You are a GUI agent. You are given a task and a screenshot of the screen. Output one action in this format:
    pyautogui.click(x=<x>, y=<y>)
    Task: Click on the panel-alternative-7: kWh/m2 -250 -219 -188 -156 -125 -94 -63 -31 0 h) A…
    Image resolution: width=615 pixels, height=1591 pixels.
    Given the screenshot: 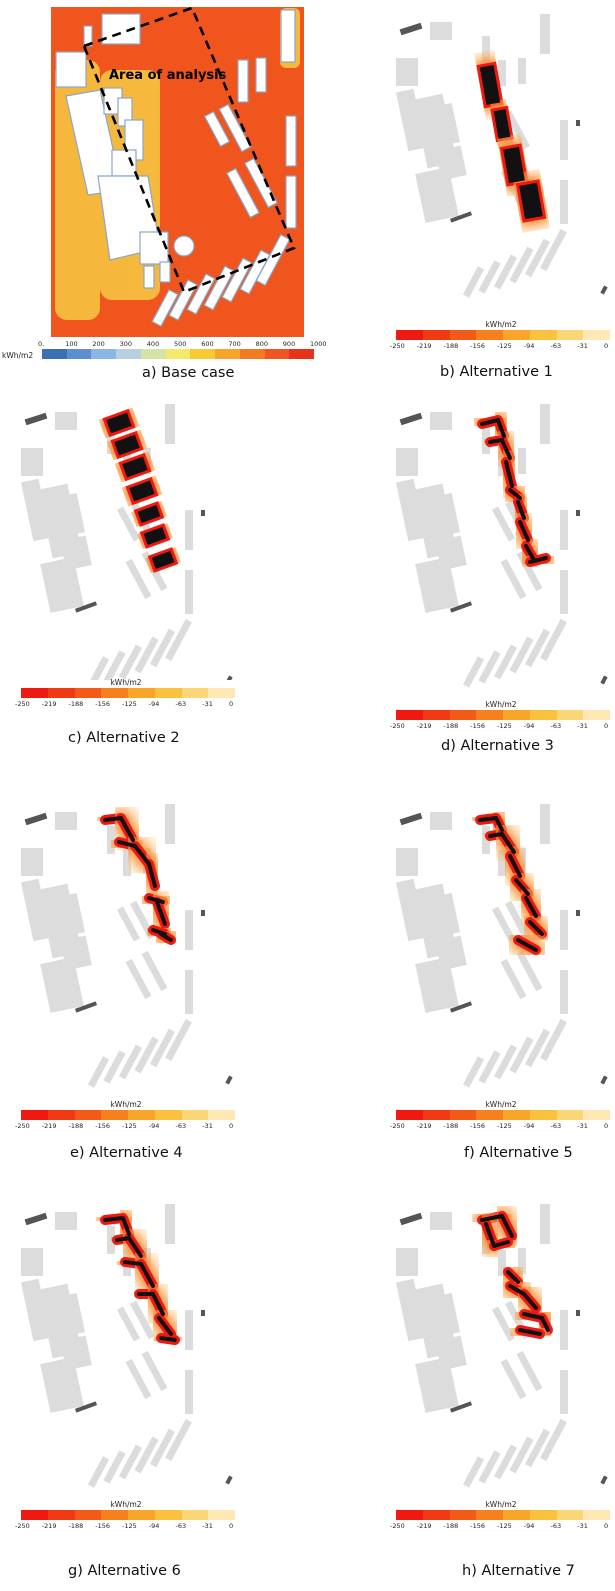 What is the action you would take?
    pyautogui.click(x=502, y=1390)
    